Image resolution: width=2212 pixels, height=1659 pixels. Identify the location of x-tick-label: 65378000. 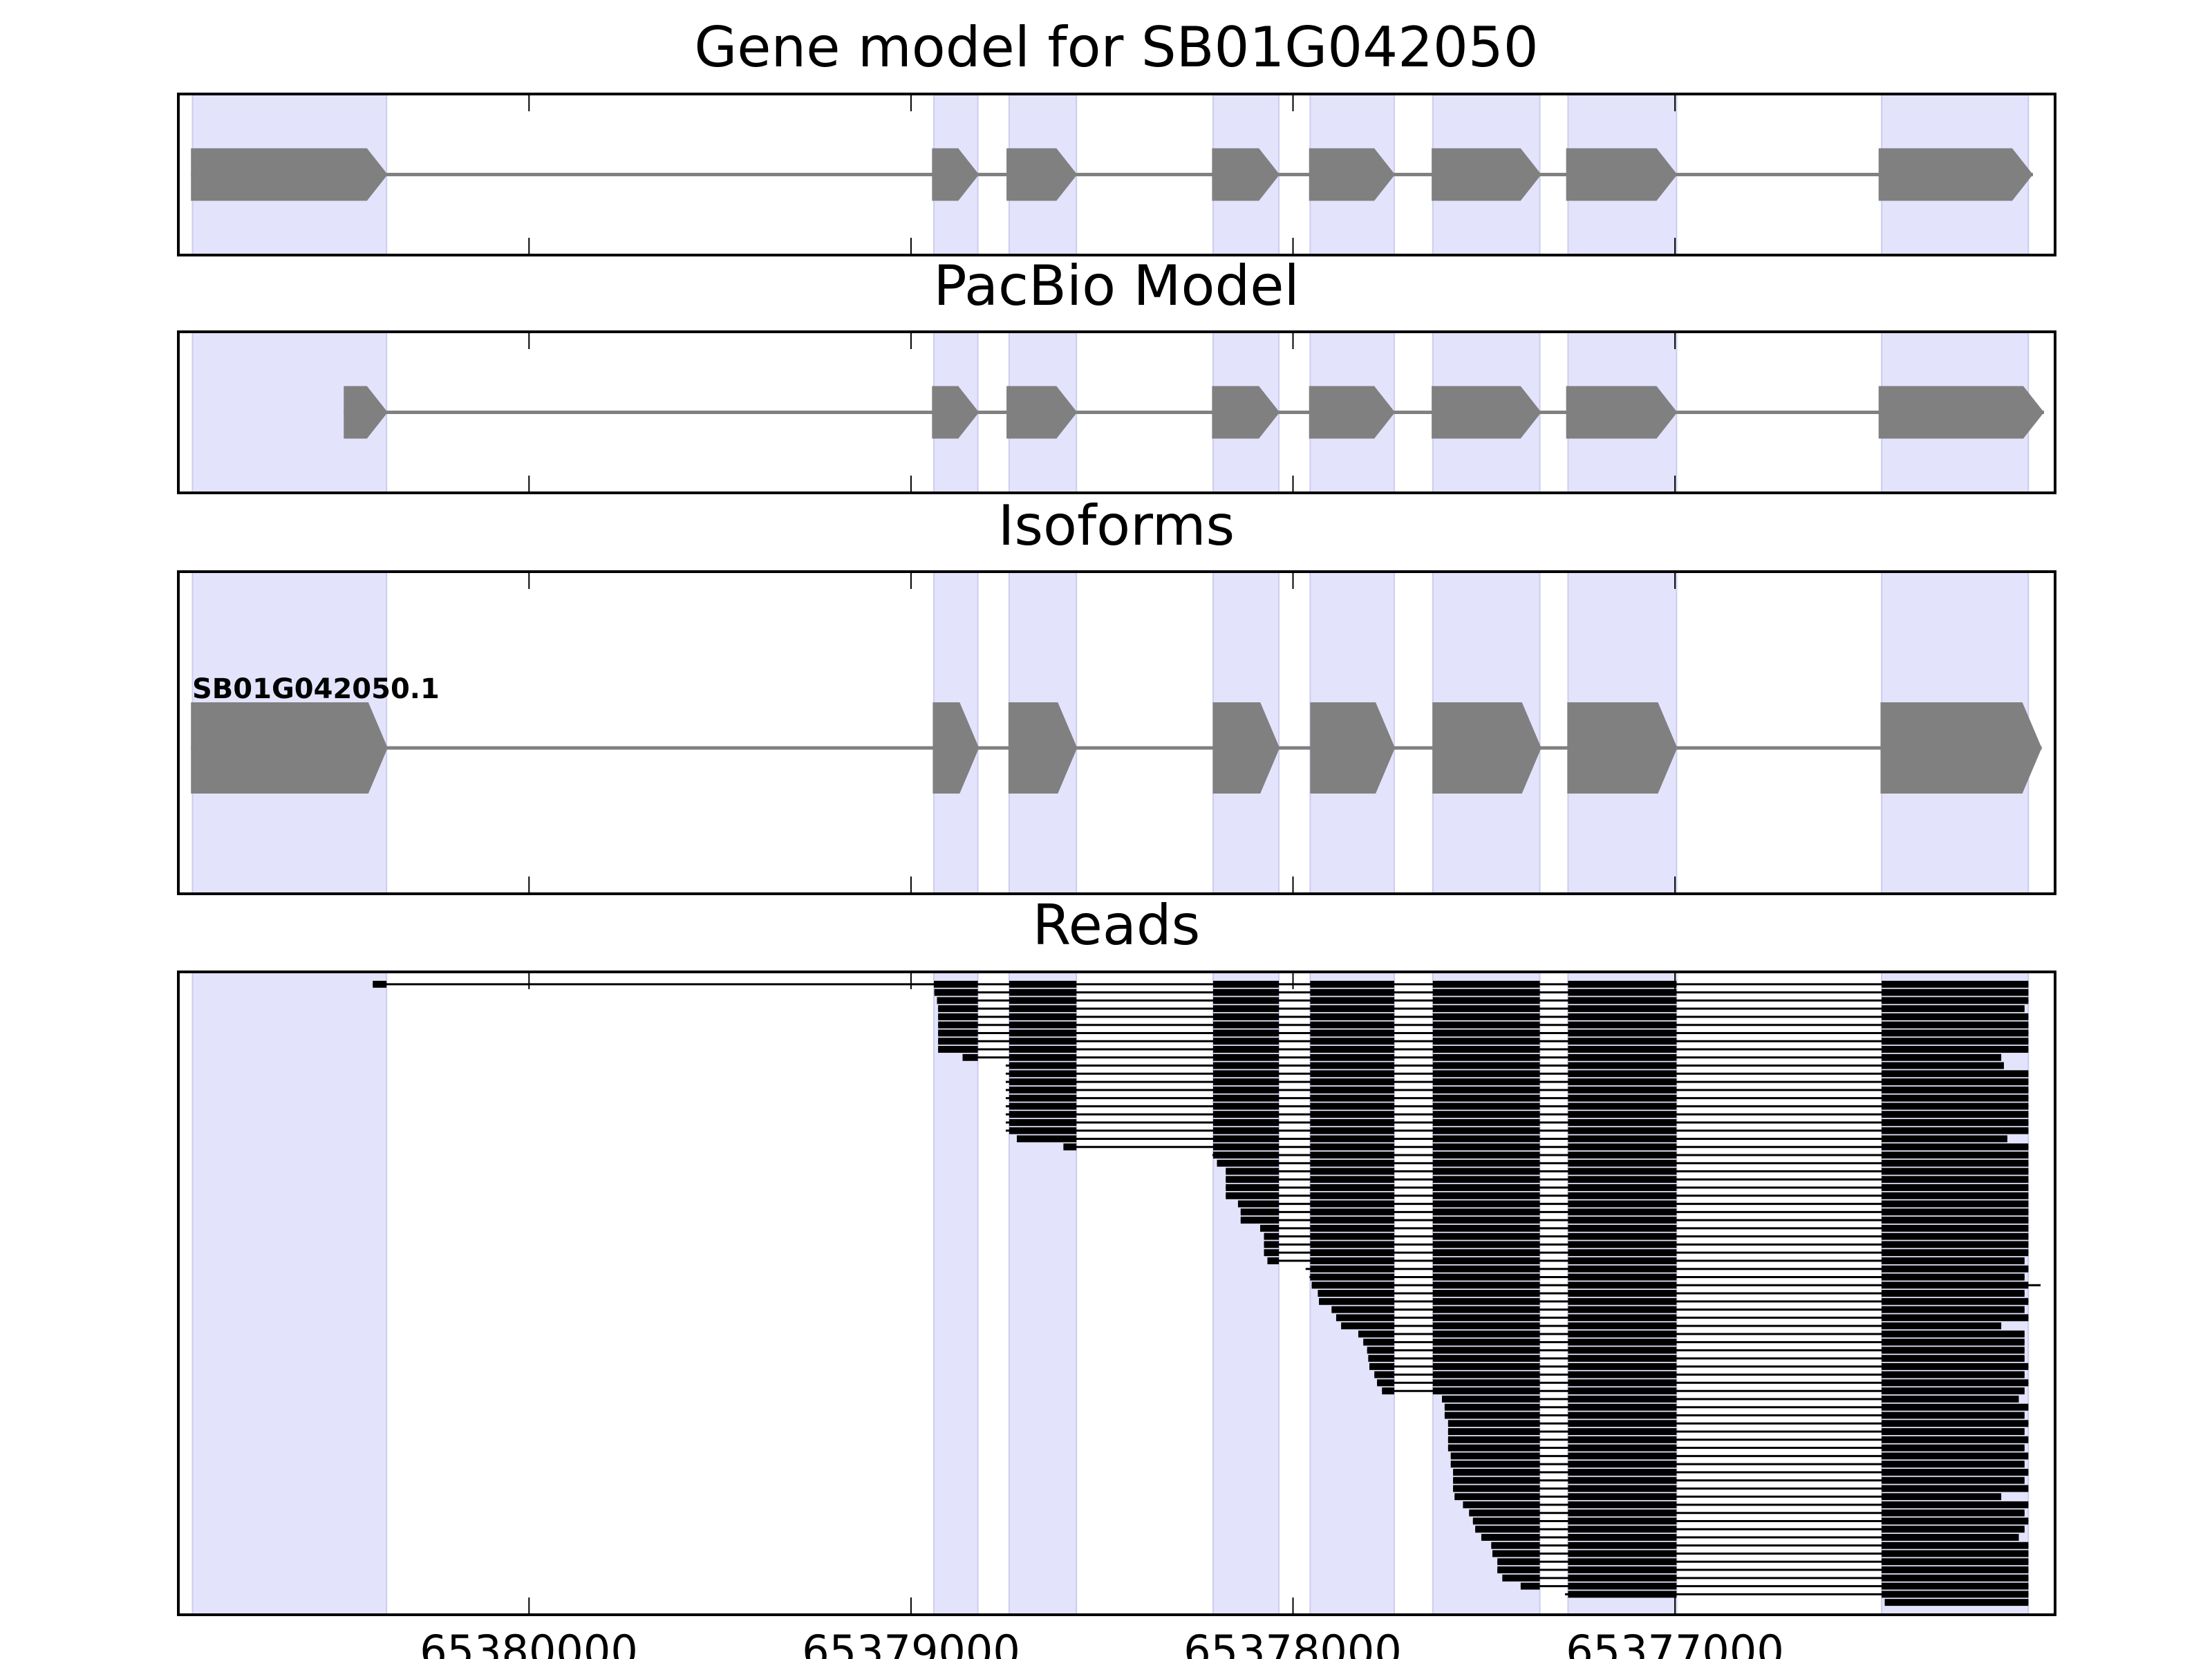
(1292, 1643).